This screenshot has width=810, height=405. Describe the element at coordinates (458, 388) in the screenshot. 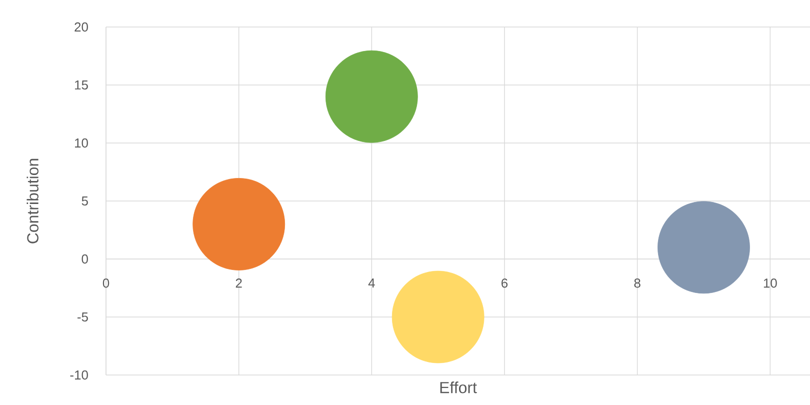

I see `x-axis-title: Effort` at that location.